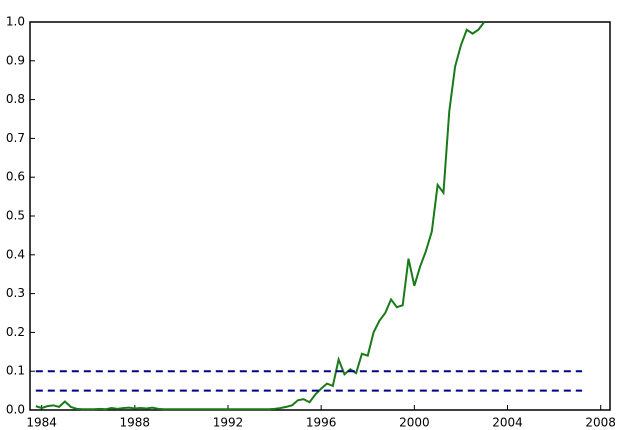 The width and height of the screenshot is (630, 430). What do you see at coordinates (41, 423) in the screenshot?
I see `x-tick-label: 1984` at bounding box center [41, 423].